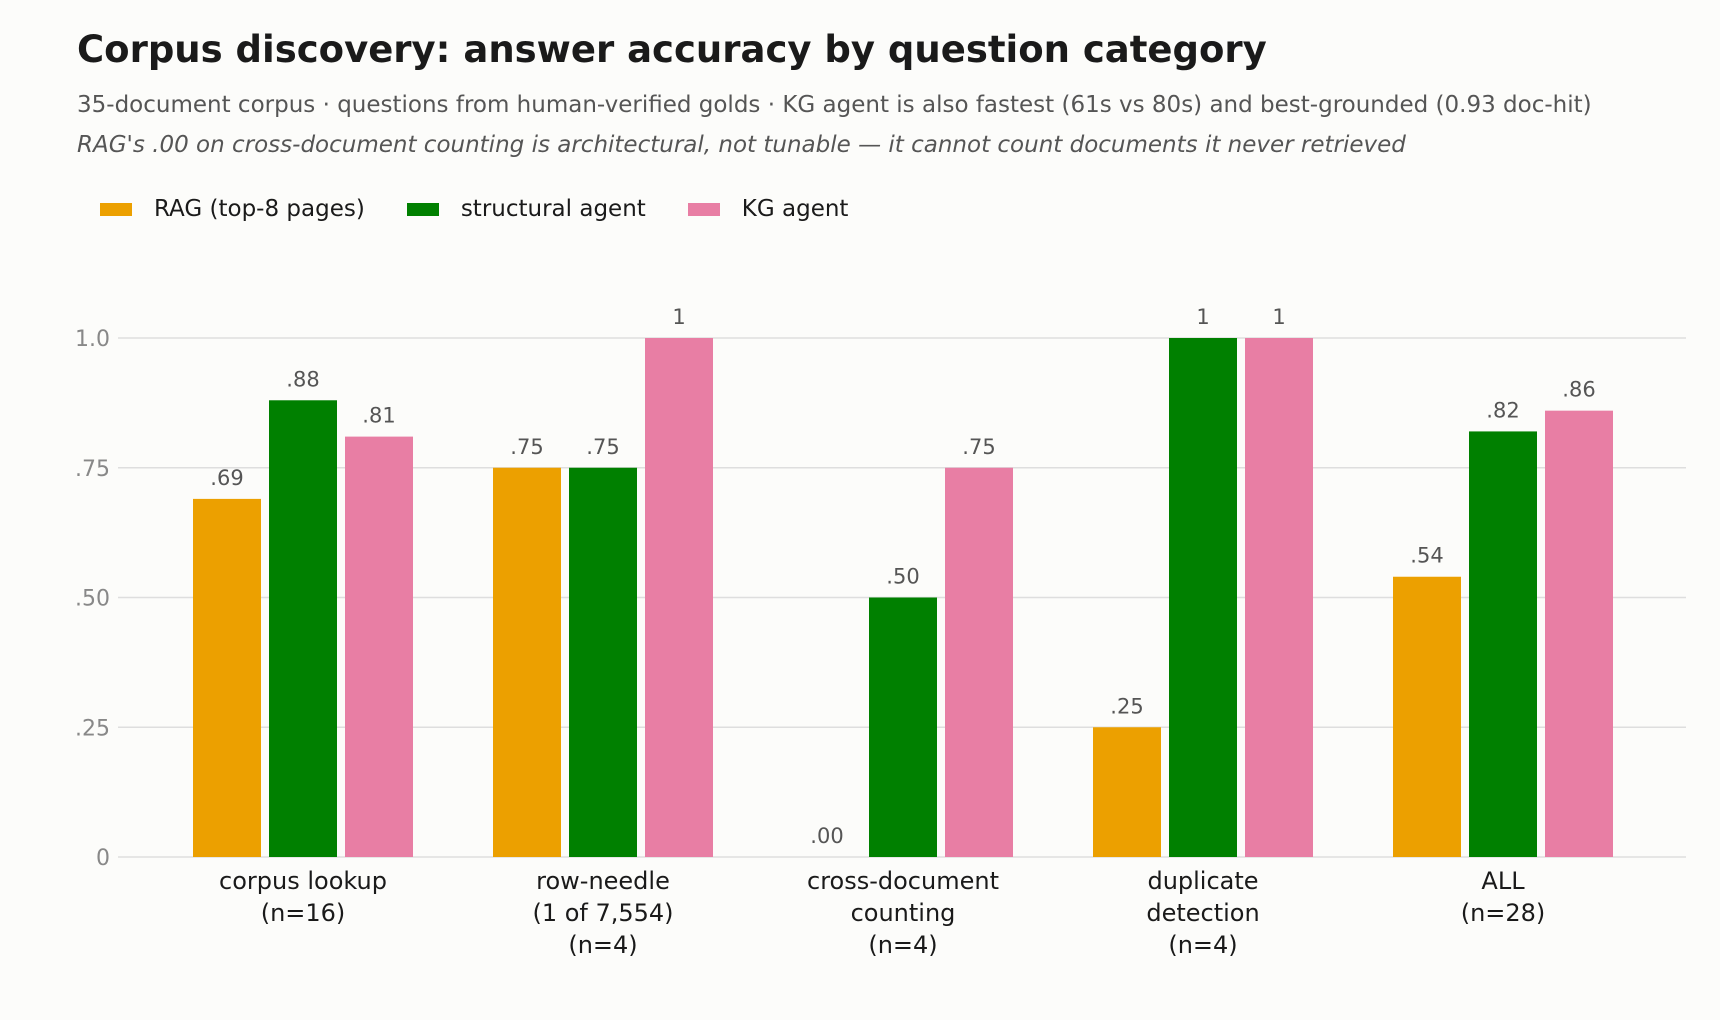 The height and width of the screenshot is (1020, 1720). Describe the element at coordinates (92, 728) in the screenshot. I see `y-tick-label-1: .25` at that location.